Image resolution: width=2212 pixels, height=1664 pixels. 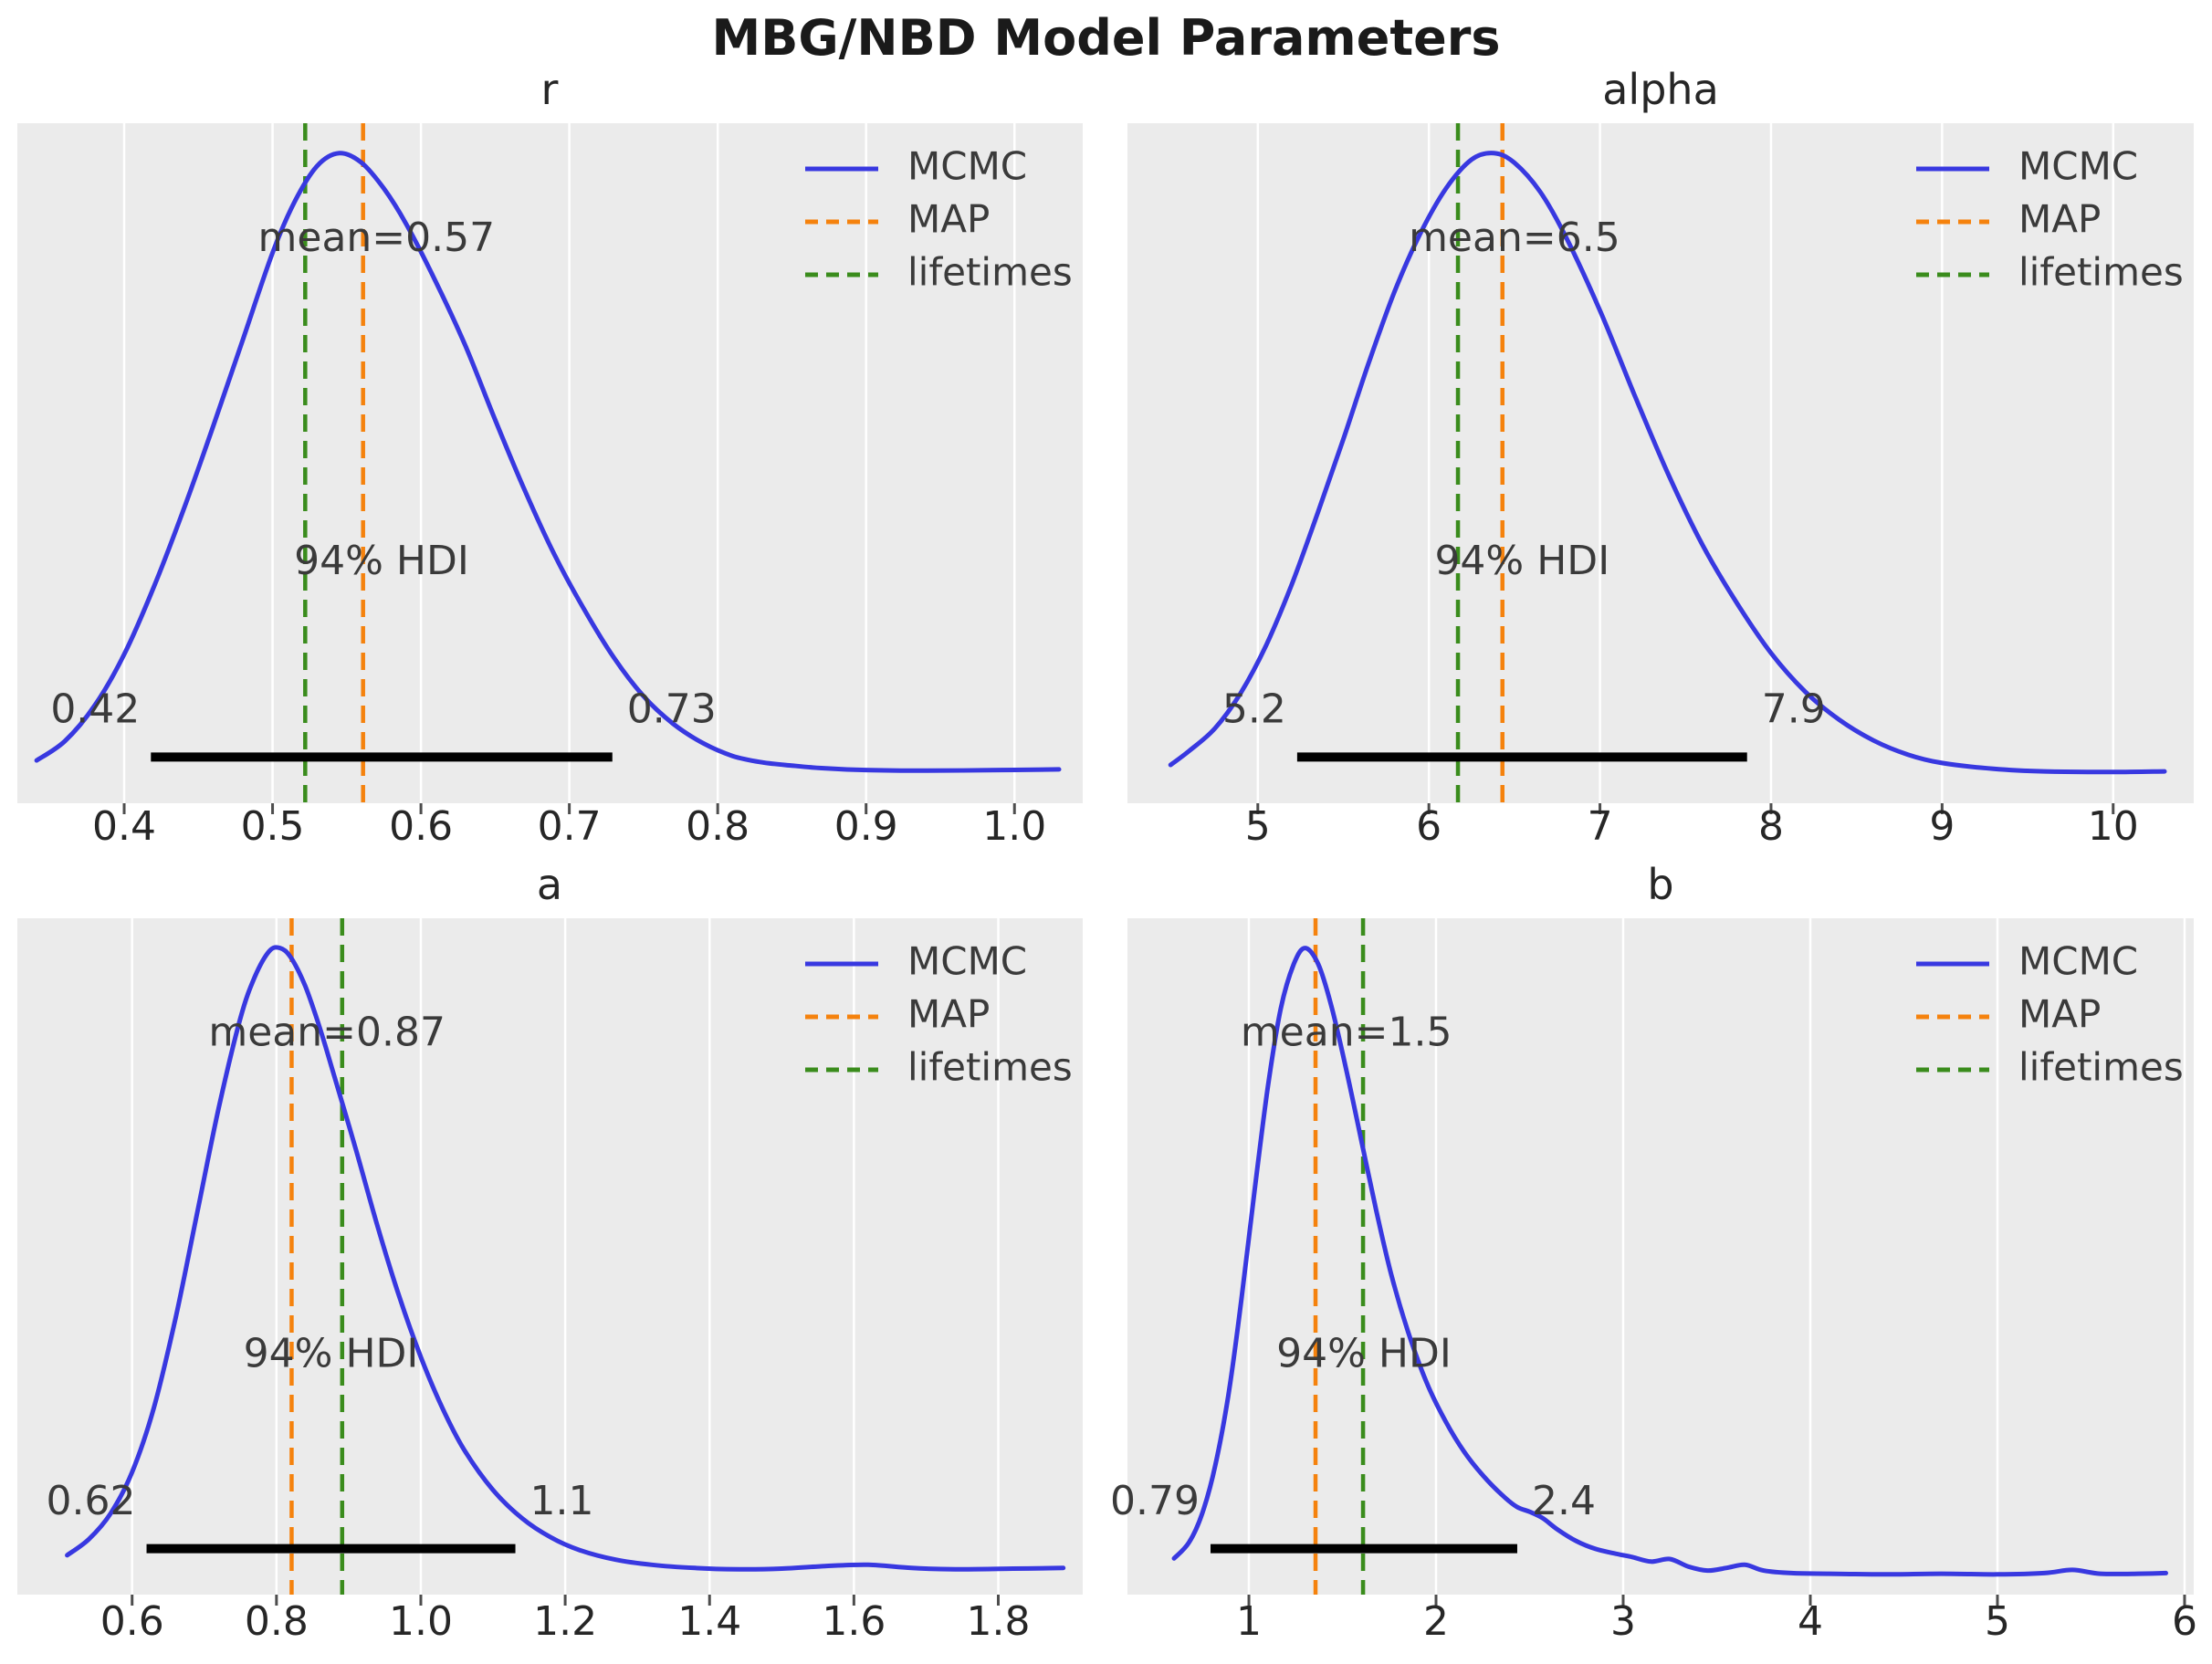 What do you see at coordinates (1249, 1621) in the screenshot?
I see `x-tick-label: 1` at bounding box center [1249, 1621].